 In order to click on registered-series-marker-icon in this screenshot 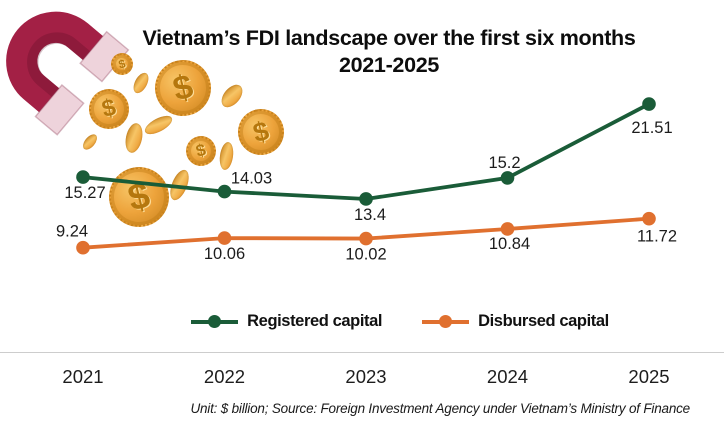, I will do `click(215, 321)`.